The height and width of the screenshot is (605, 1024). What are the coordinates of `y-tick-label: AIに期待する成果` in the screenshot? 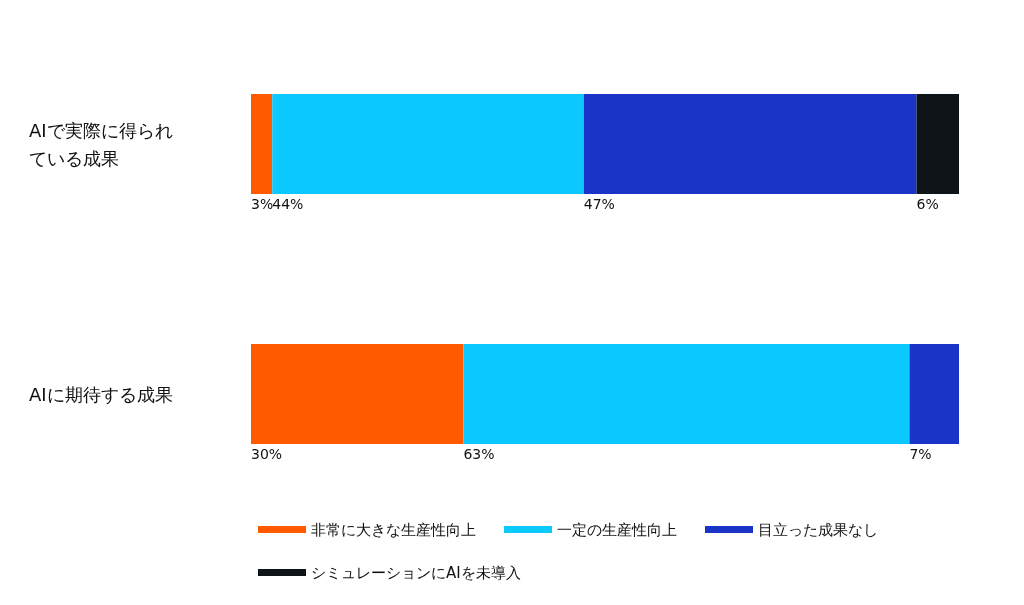 It's located at (101, 394).